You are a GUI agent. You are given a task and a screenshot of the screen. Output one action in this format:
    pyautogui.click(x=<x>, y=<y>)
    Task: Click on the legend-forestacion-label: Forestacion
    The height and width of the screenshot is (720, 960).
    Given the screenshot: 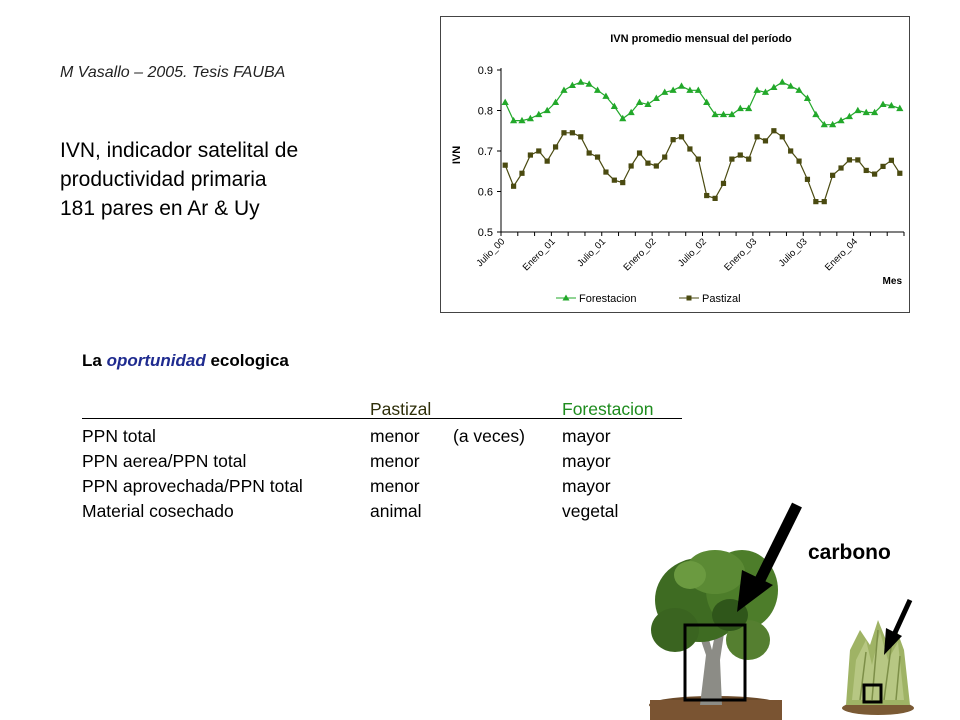 What is the action you would take?
    pyautogui.click(x=607, y=299)
    